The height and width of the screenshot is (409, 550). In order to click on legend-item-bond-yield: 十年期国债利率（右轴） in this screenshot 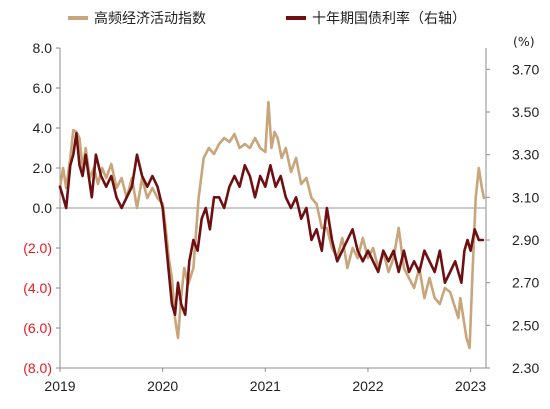, I will do `click(376, 18)`.